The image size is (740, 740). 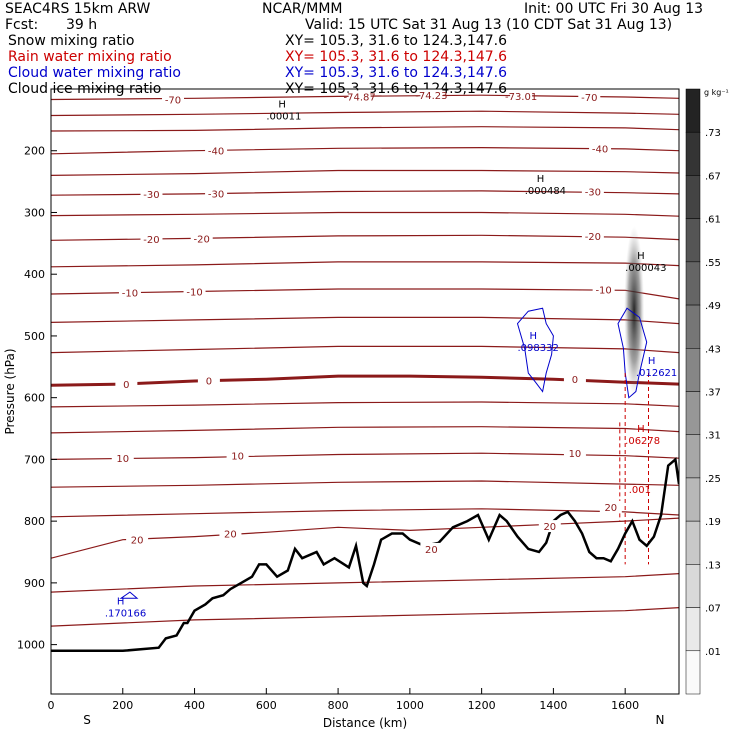 What do you see at coordinates (365, 723) in the screenshot?
I see `x-axis-label: Distance (km)` at bounding box center [365, 723].